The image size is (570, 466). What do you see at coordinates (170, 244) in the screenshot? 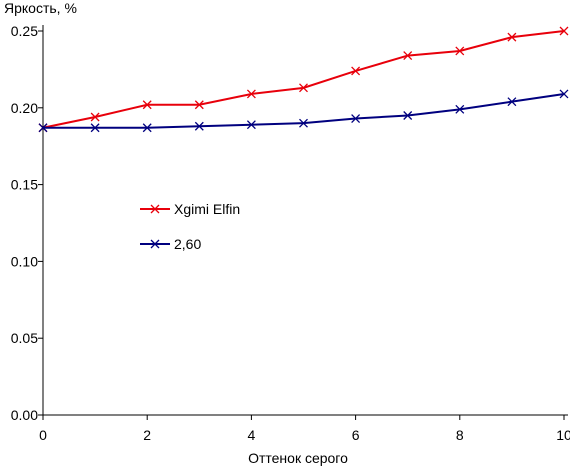
I see `legend-item: 2,60` at bounding box center [170, 244].